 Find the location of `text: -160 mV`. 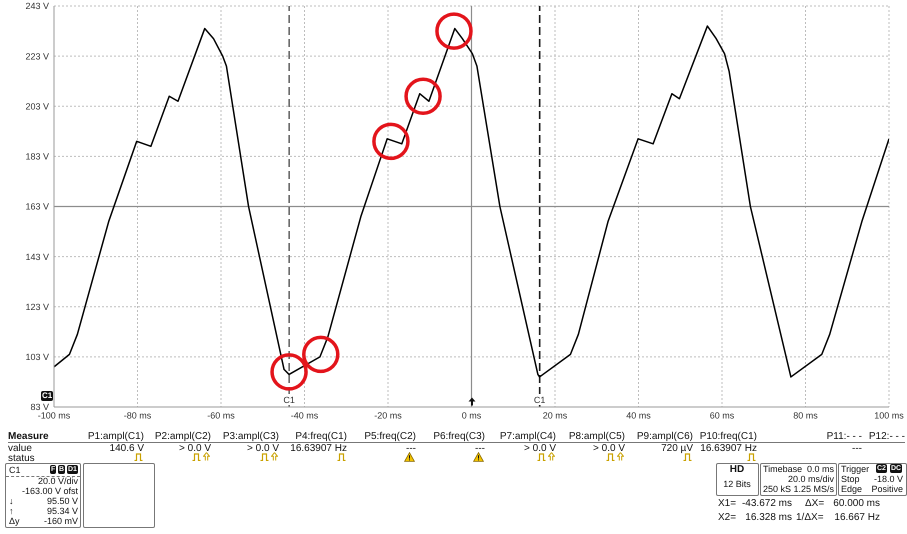

text: -160 mV is located at coordinates (61, 521).